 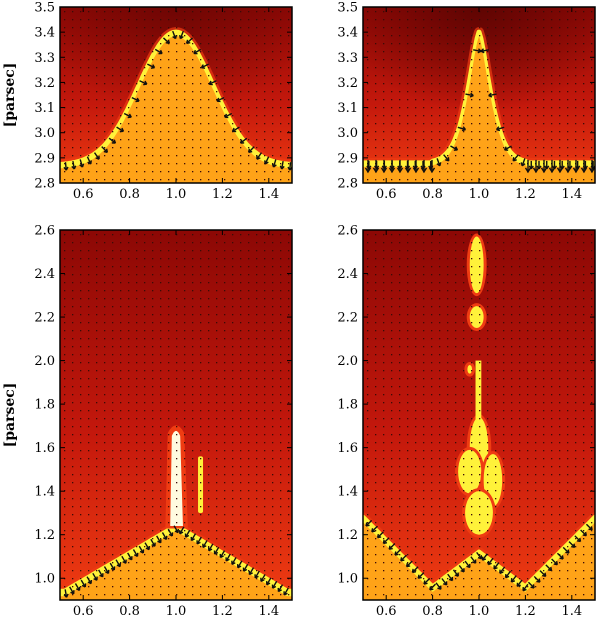 I want to click on y-tick-label: 2.4, so click(x=347, y=274).